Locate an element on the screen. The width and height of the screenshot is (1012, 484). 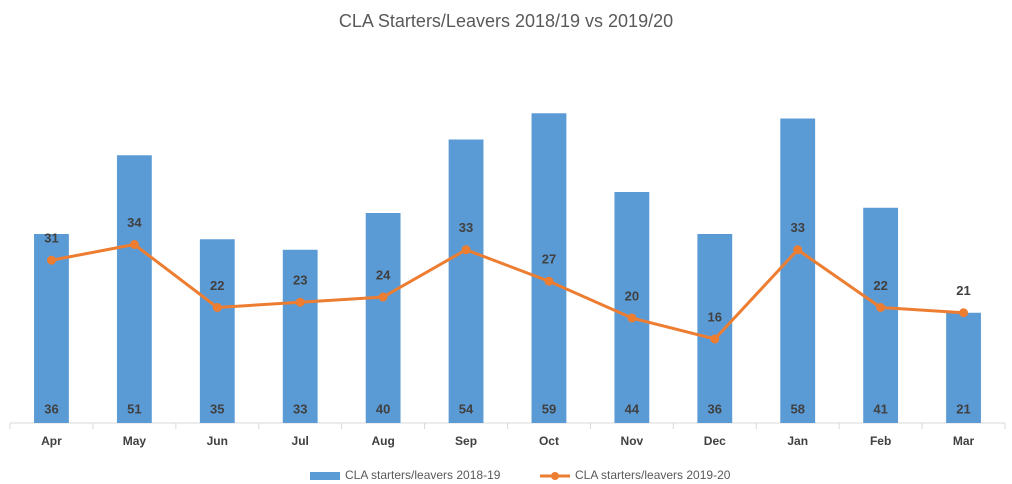
x-tick-label: Jul is located at coordinates (300, 441).